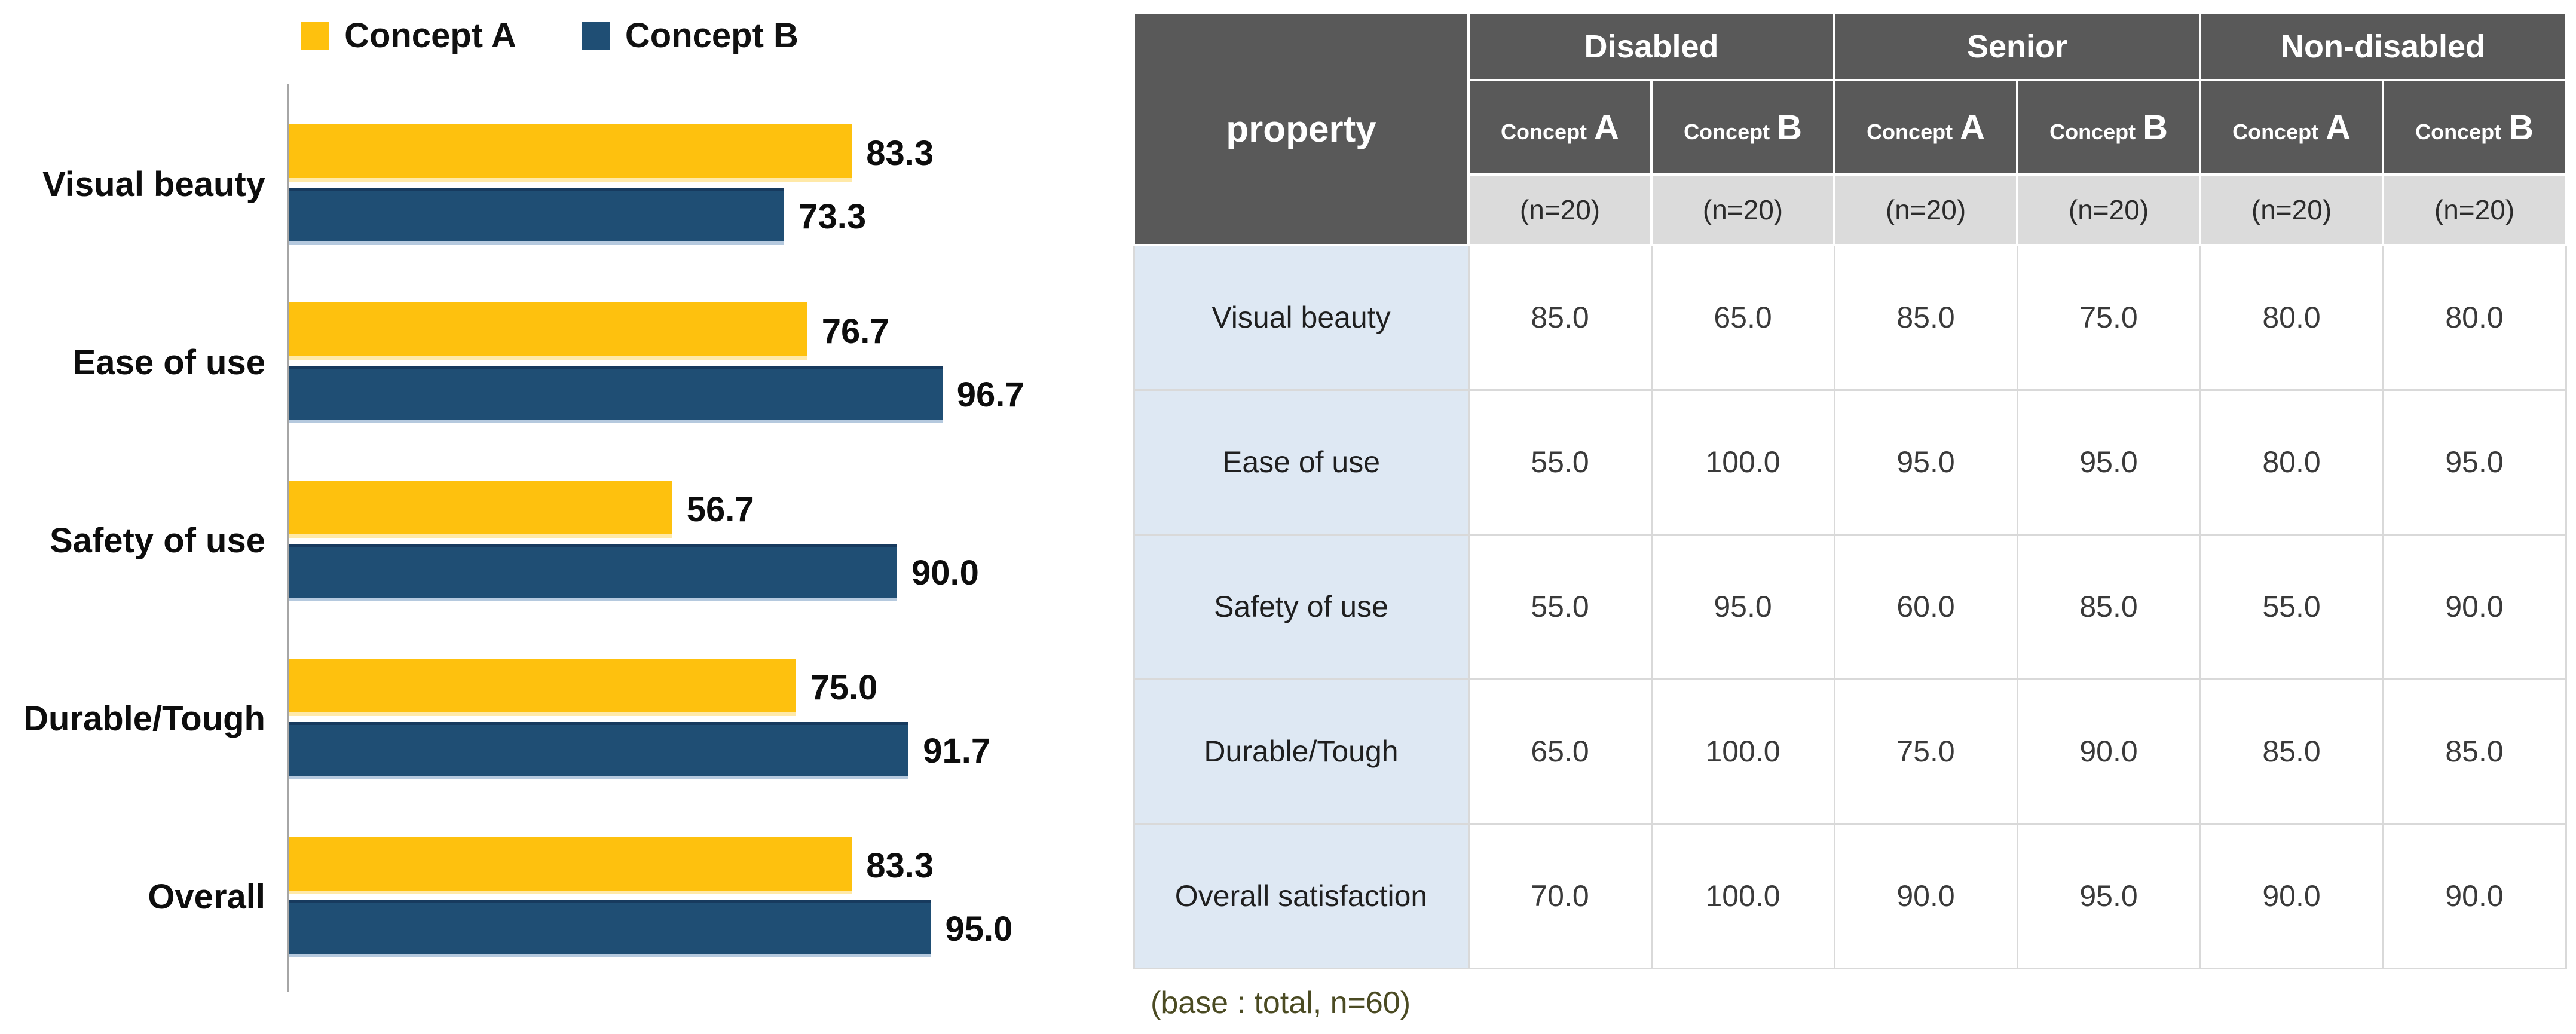 Image resolution: width=2576 pixels, height=1034 pixels. What do you see at coordinates (945, 572) in the screenshot?
I see `bar-value-label: 90.0` at bounding box center [945, 572].